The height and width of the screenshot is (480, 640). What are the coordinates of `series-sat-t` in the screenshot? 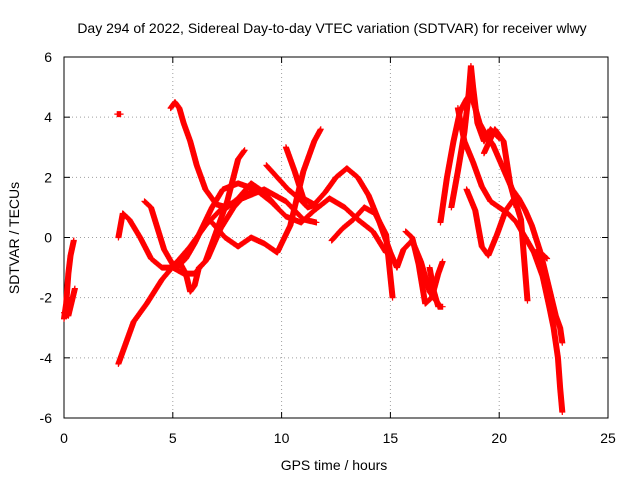 It's located at (550, 296).